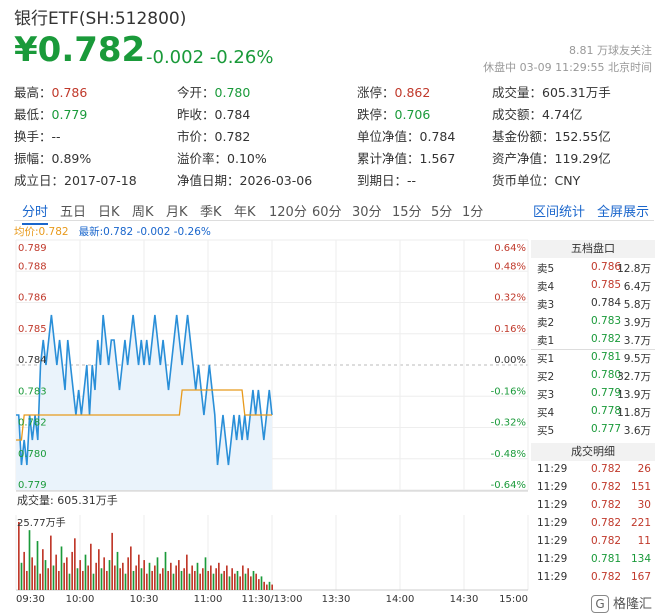  I want to click on tab-item: 年K, so click(245, 212).